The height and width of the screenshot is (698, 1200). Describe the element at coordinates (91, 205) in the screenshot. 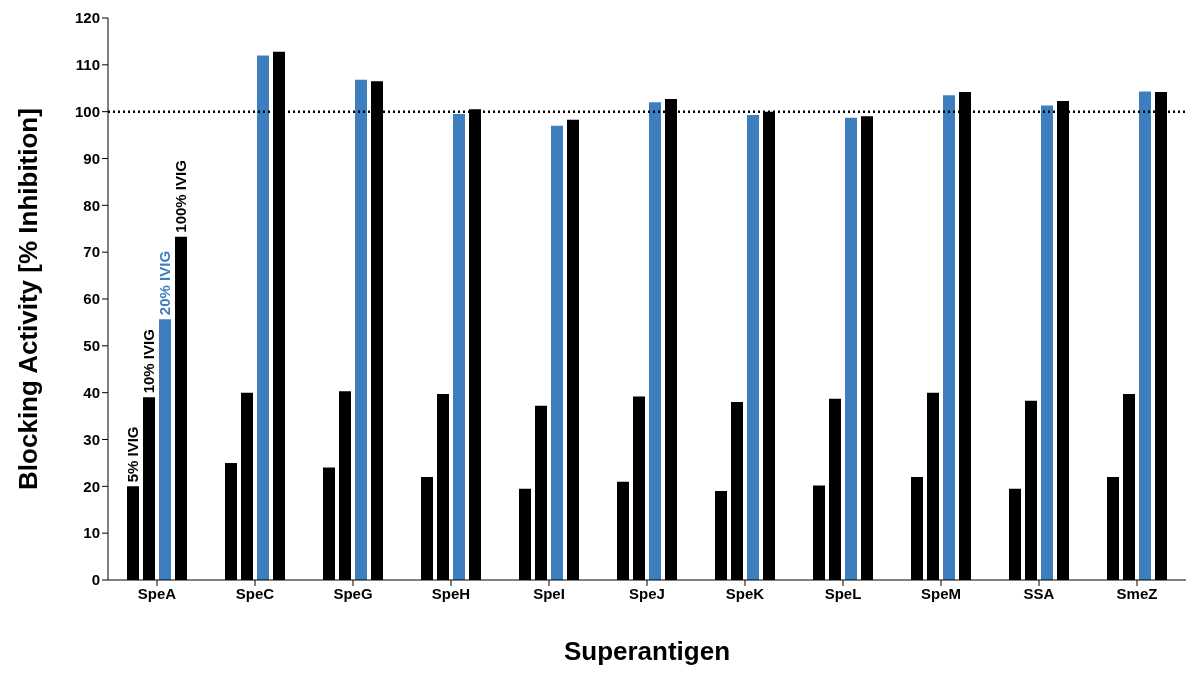

I see `y-tick-label: 80` at that location.